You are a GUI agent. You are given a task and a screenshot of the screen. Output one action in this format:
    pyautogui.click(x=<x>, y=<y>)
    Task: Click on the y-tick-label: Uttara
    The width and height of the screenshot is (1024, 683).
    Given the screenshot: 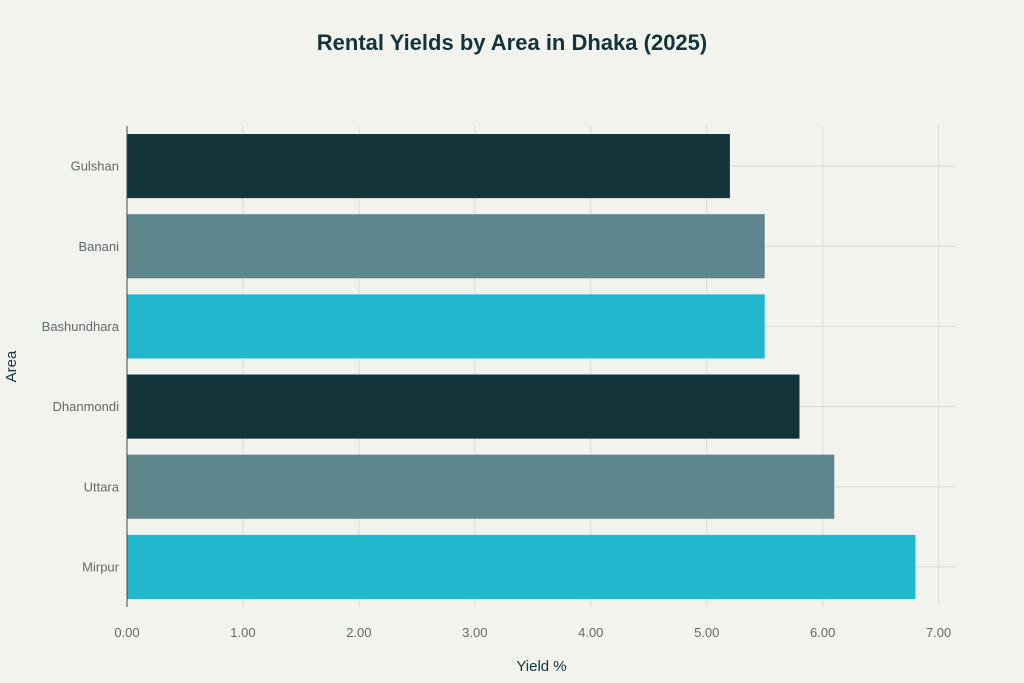 What is the action you would take?
    pyautogui.click(x=102, y=486)
    